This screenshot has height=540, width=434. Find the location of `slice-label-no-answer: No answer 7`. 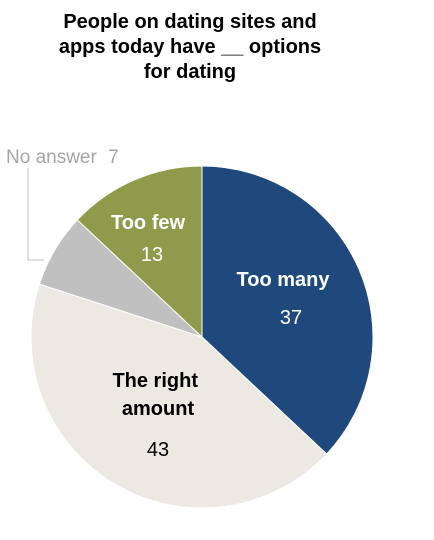

slice-label-no-answer: No answer 7 is located at coordinates (62, 157).